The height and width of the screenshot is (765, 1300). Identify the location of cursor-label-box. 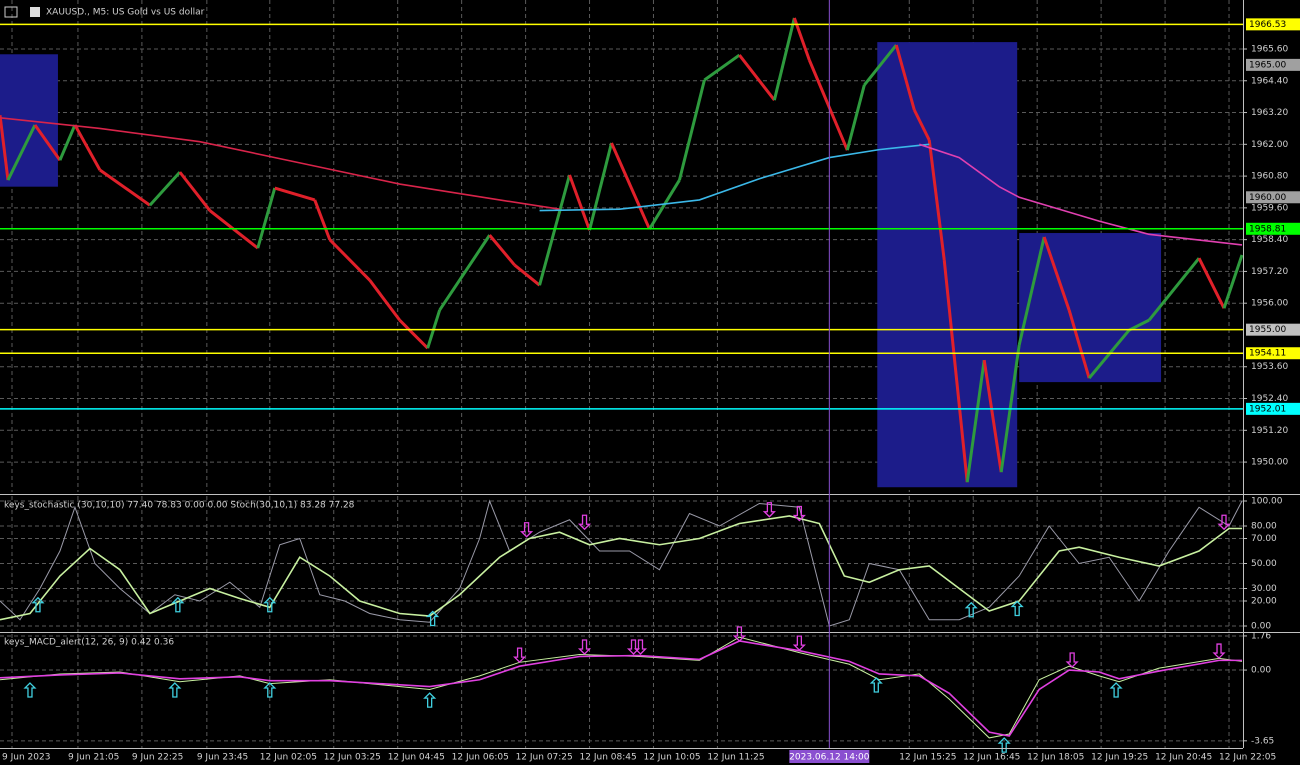
(829, 756).